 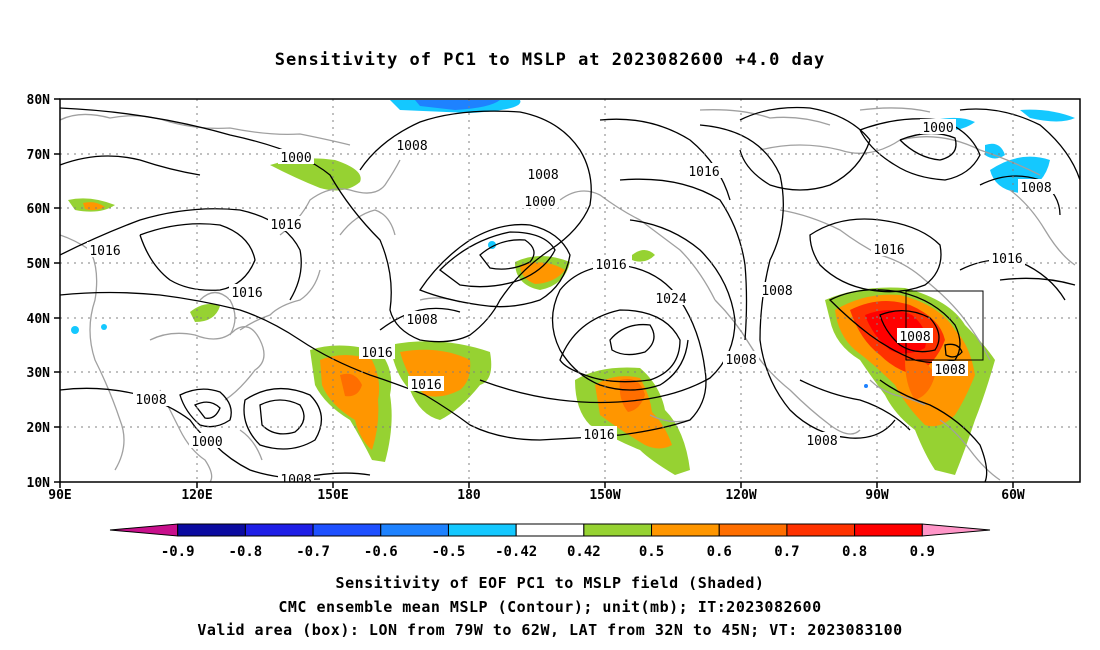 I want to click on colorbar-label: -0.6, so click(x=381, y=552).